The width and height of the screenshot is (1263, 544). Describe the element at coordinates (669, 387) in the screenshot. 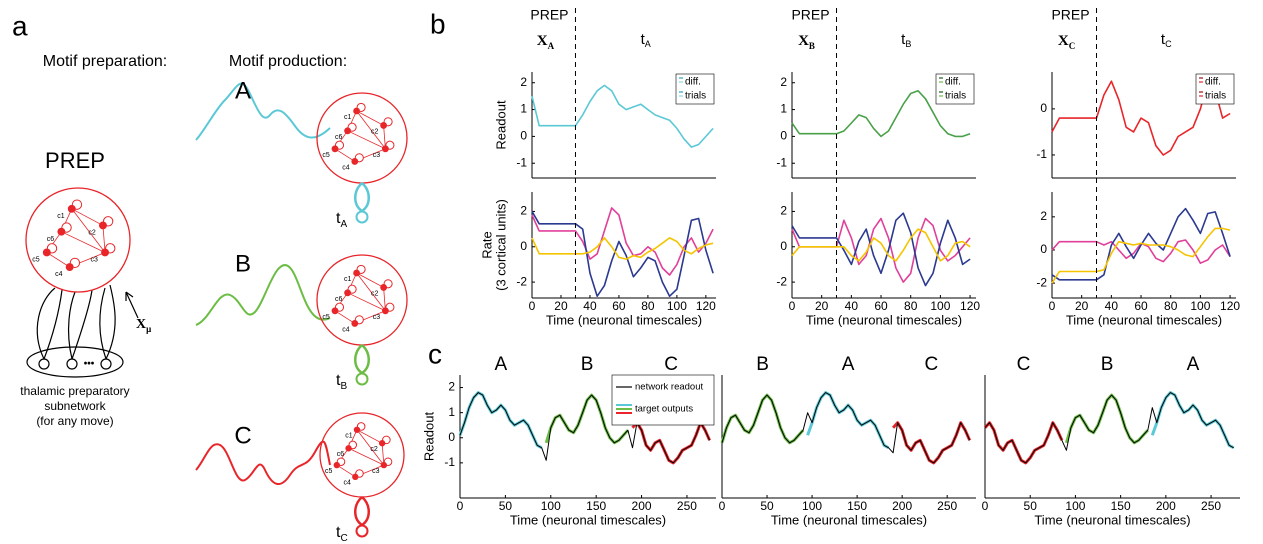

I see `legend-label: network readout` at that location.